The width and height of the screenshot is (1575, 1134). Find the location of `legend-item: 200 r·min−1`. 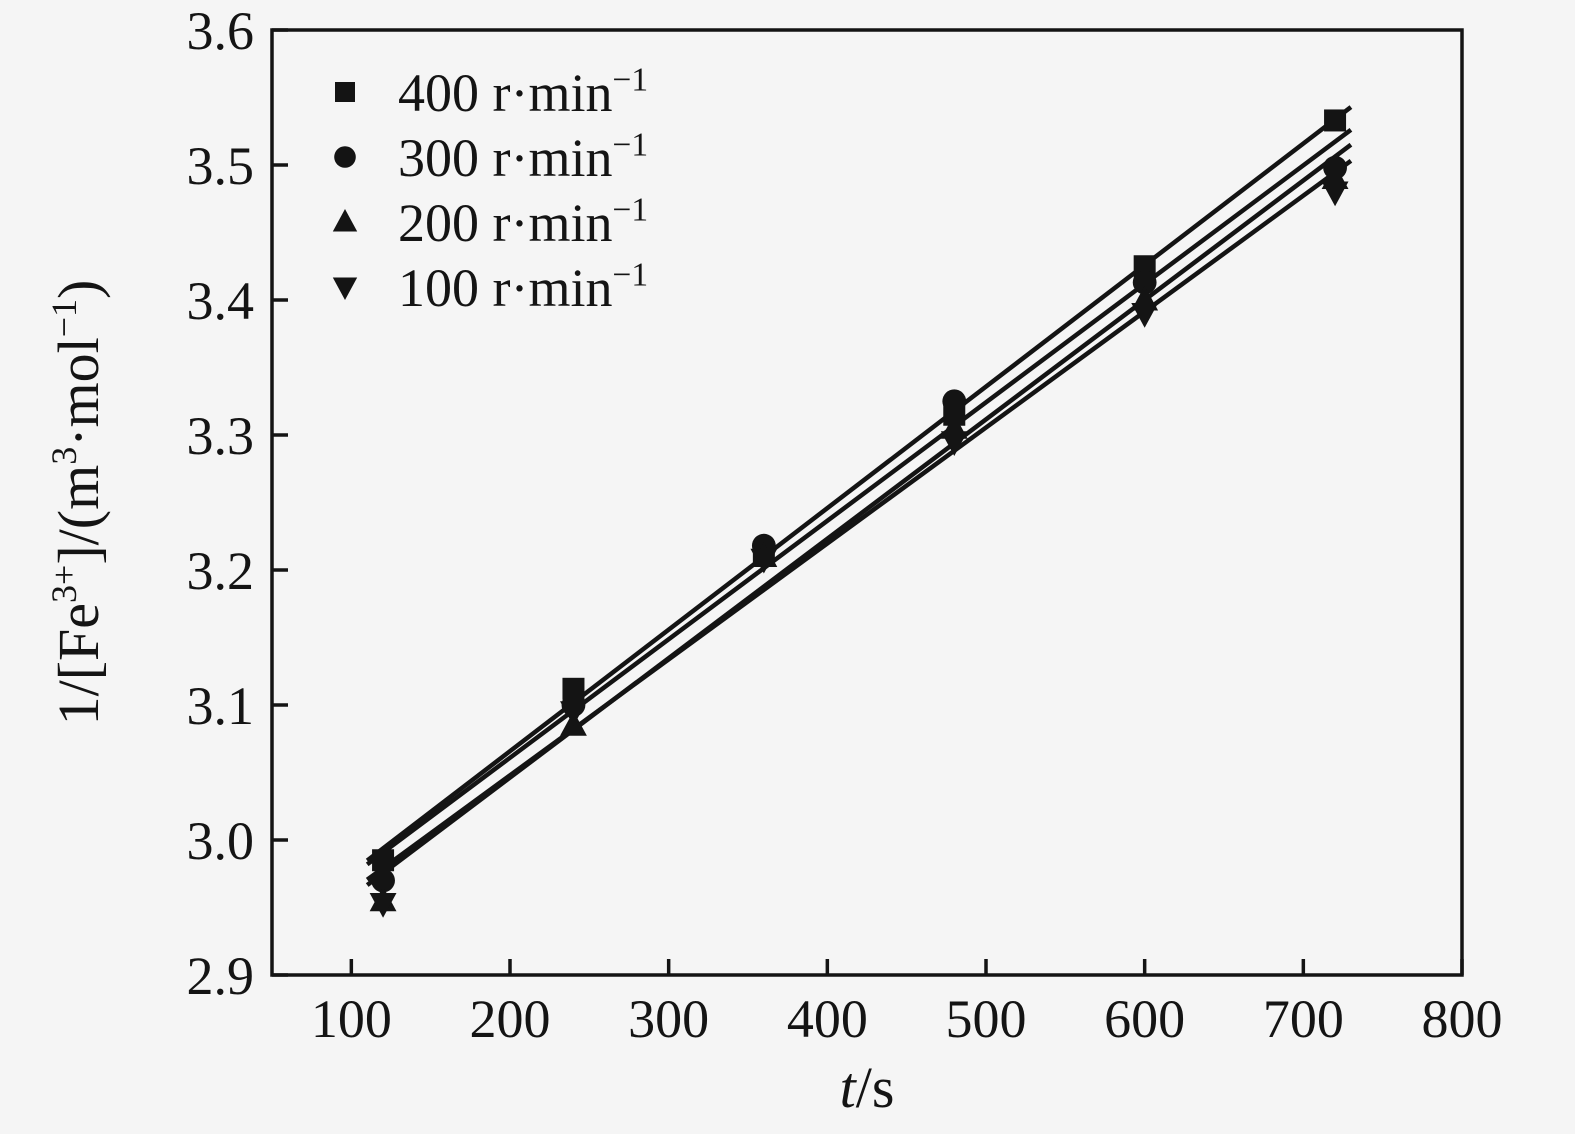

legend-item: 200 r·min−1 is located at coordinates (490, 223).